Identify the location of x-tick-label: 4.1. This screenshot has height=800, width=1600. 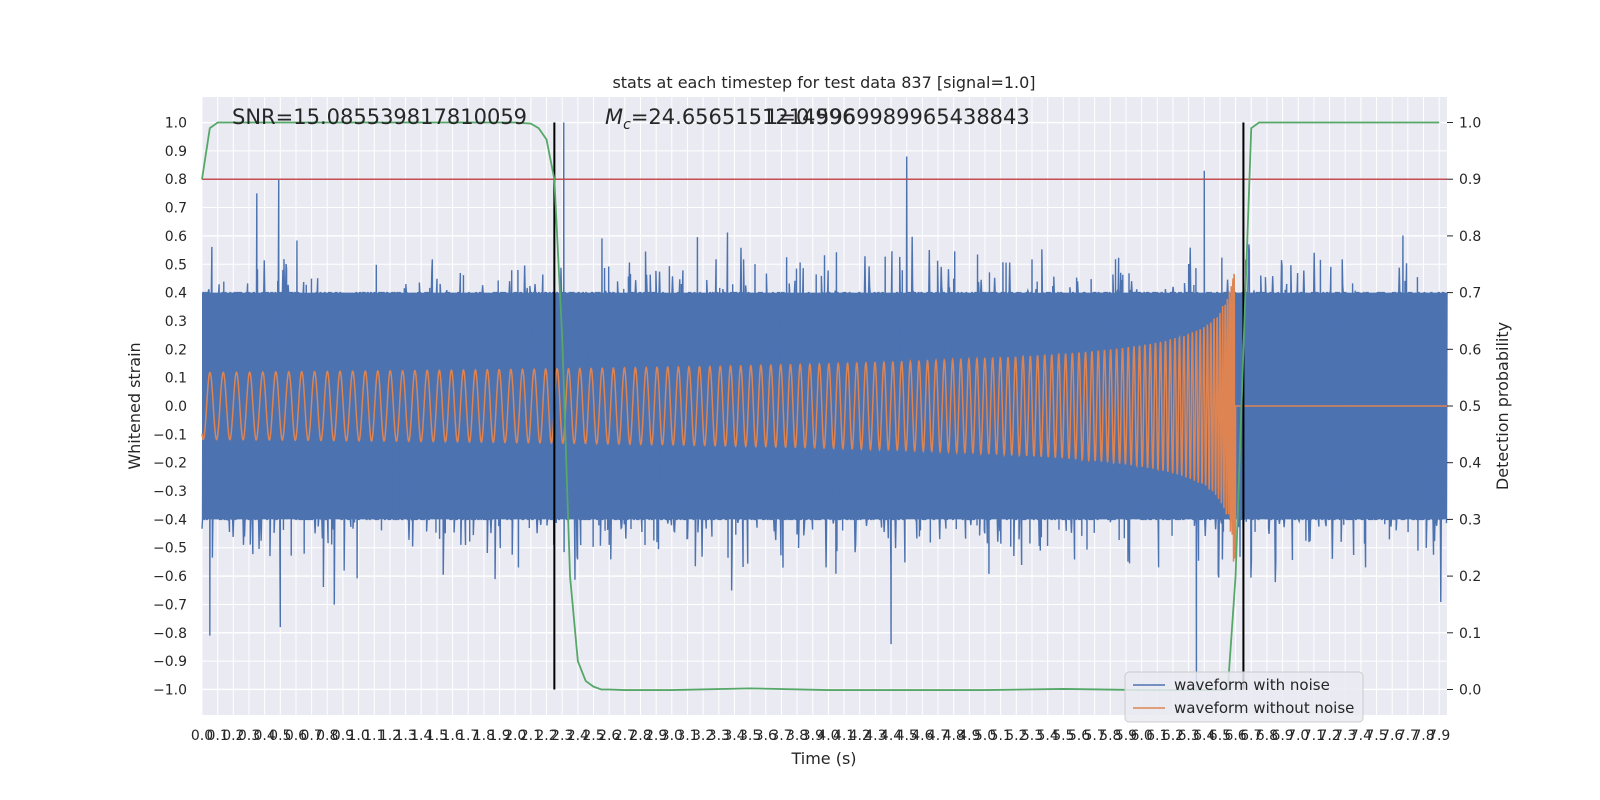
(844, 736).